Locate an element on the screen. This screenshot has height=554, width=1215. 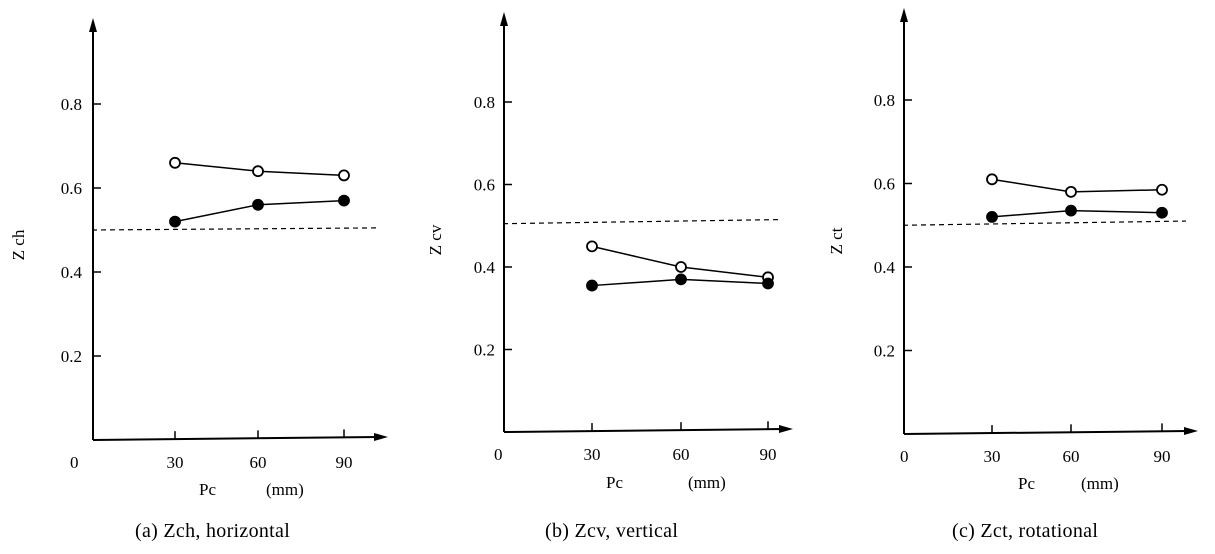
open-series-line is located at coordinates (1077, 185).